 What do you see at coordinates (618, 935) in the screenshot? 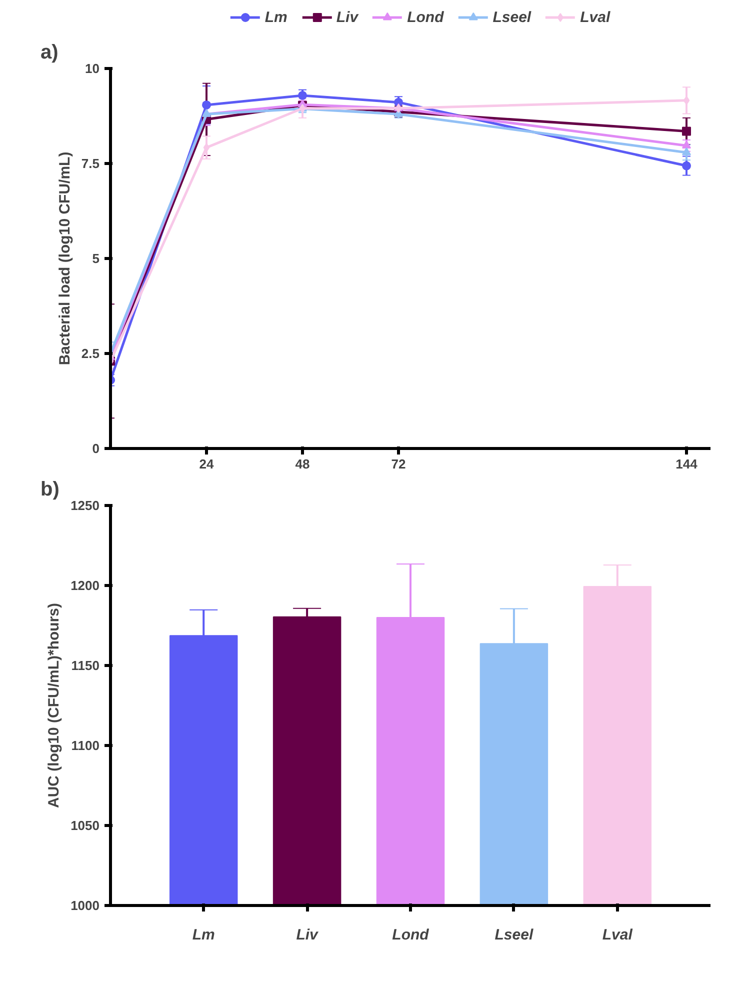
I see `x-tick-label: Lval` at bounding box center [618, 935].